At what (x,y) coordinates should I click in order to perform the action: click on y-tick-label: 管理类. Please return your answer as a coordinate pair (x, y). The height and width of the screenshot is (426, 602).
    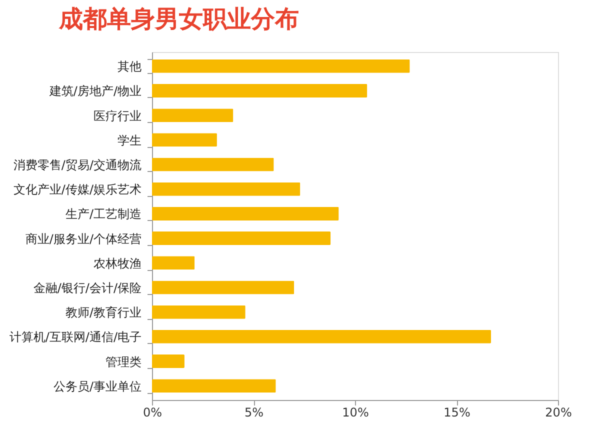
    Looking at the image, I should click on (124, 361).